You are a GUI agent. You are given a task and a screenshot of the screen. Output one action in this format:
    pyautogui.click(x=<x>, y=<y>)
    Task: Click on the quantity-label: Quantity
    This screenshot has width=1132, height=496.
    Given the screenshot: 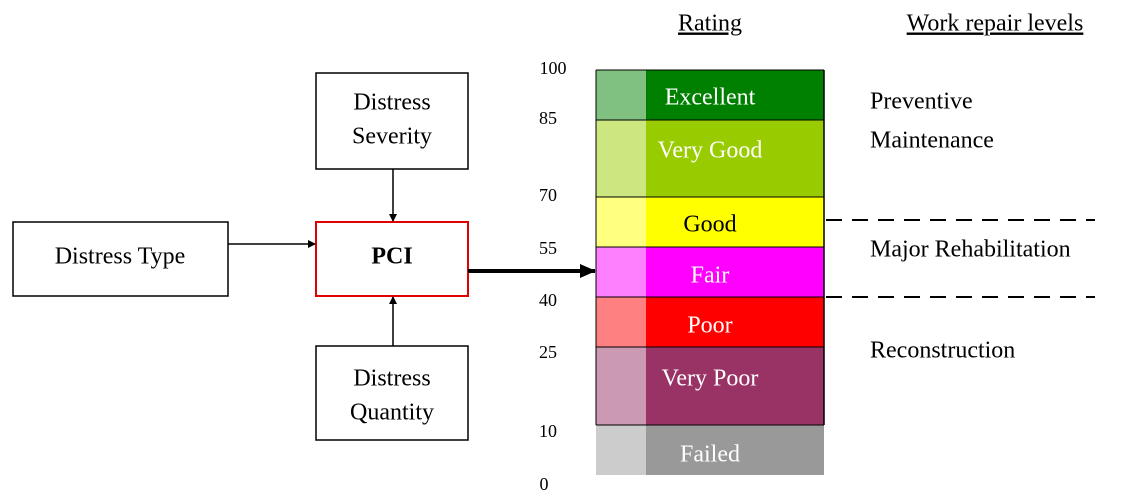 What is the action you would take?
    pyautogui.click(x=392, y=413)
    